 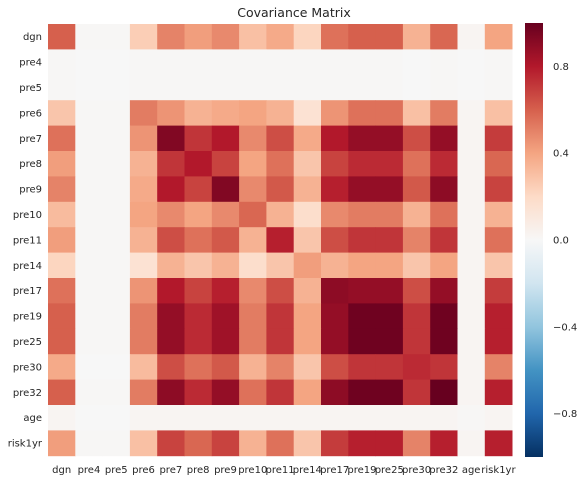 What do you see at coordinates (294, 12) in the screenshot?
I see `chart-title: Covariance Matrix` at bounding box center [294, 12].